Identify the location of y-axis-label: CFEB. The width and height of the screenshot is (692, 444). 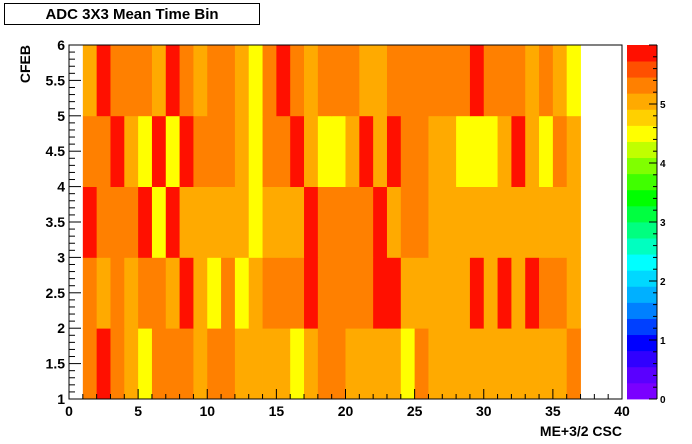
(25, 64).